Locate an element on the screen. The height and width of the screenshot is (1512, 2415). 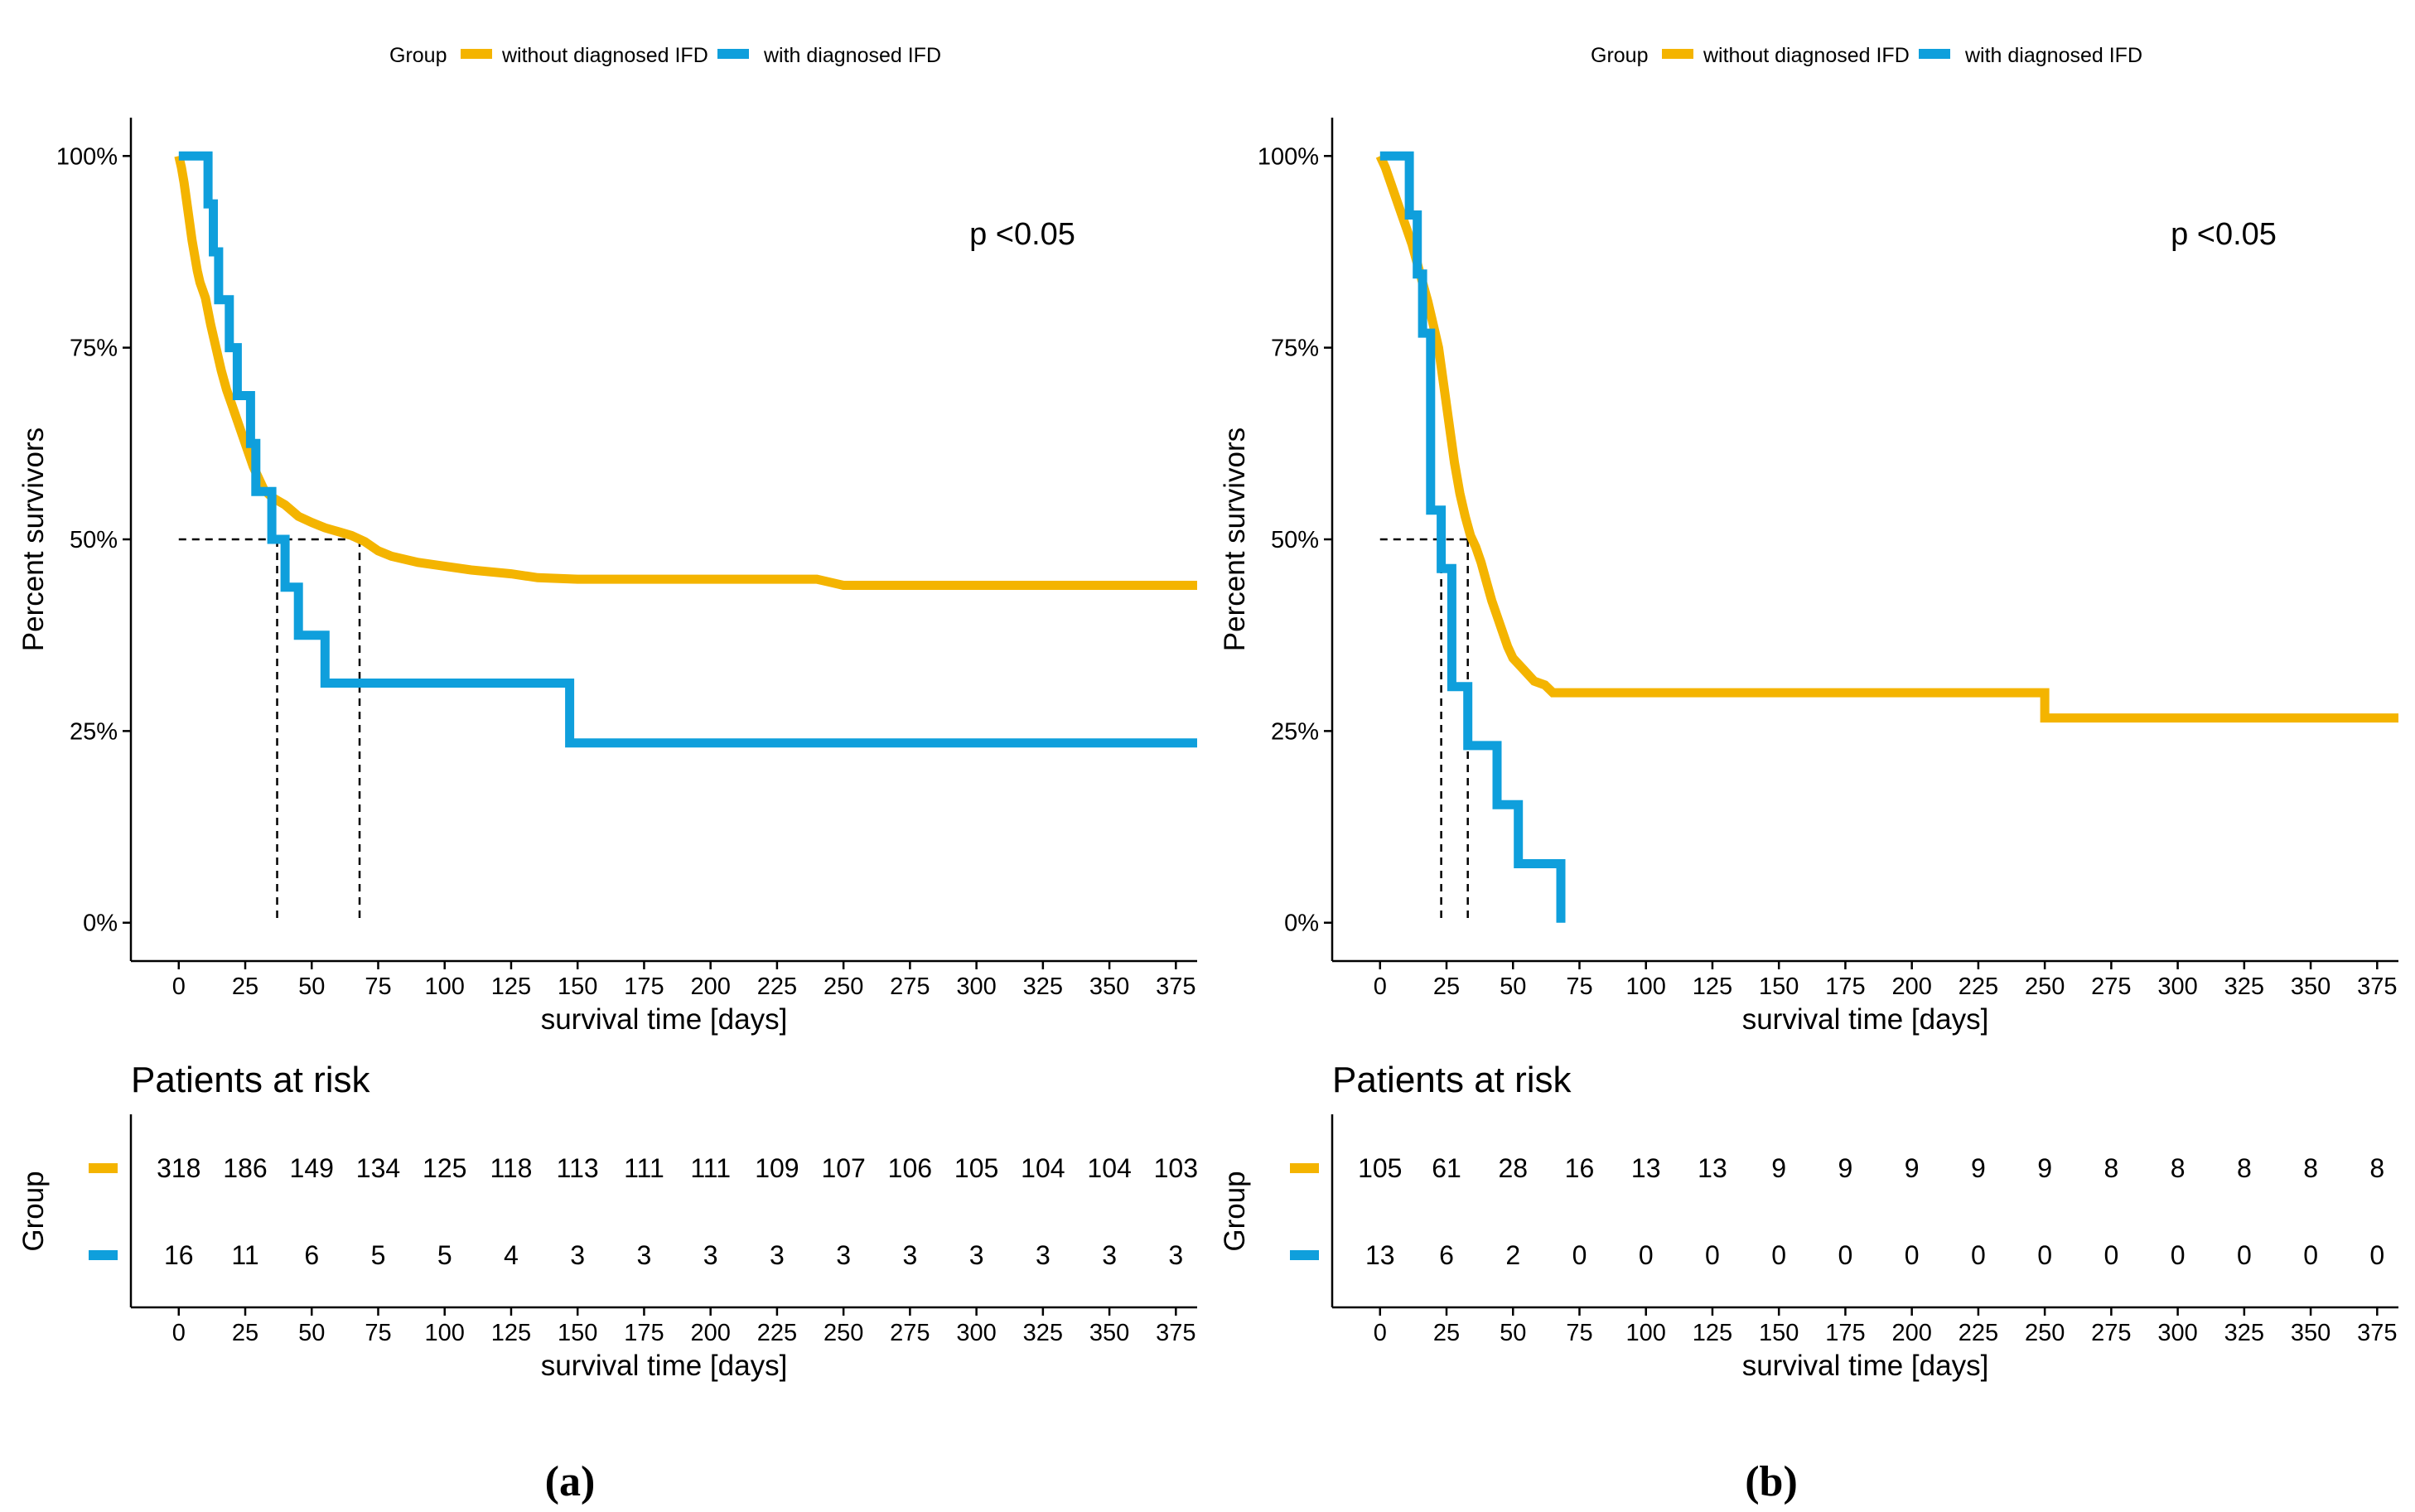
x-tick-label: 100 is located at coordinates (1646, 986).